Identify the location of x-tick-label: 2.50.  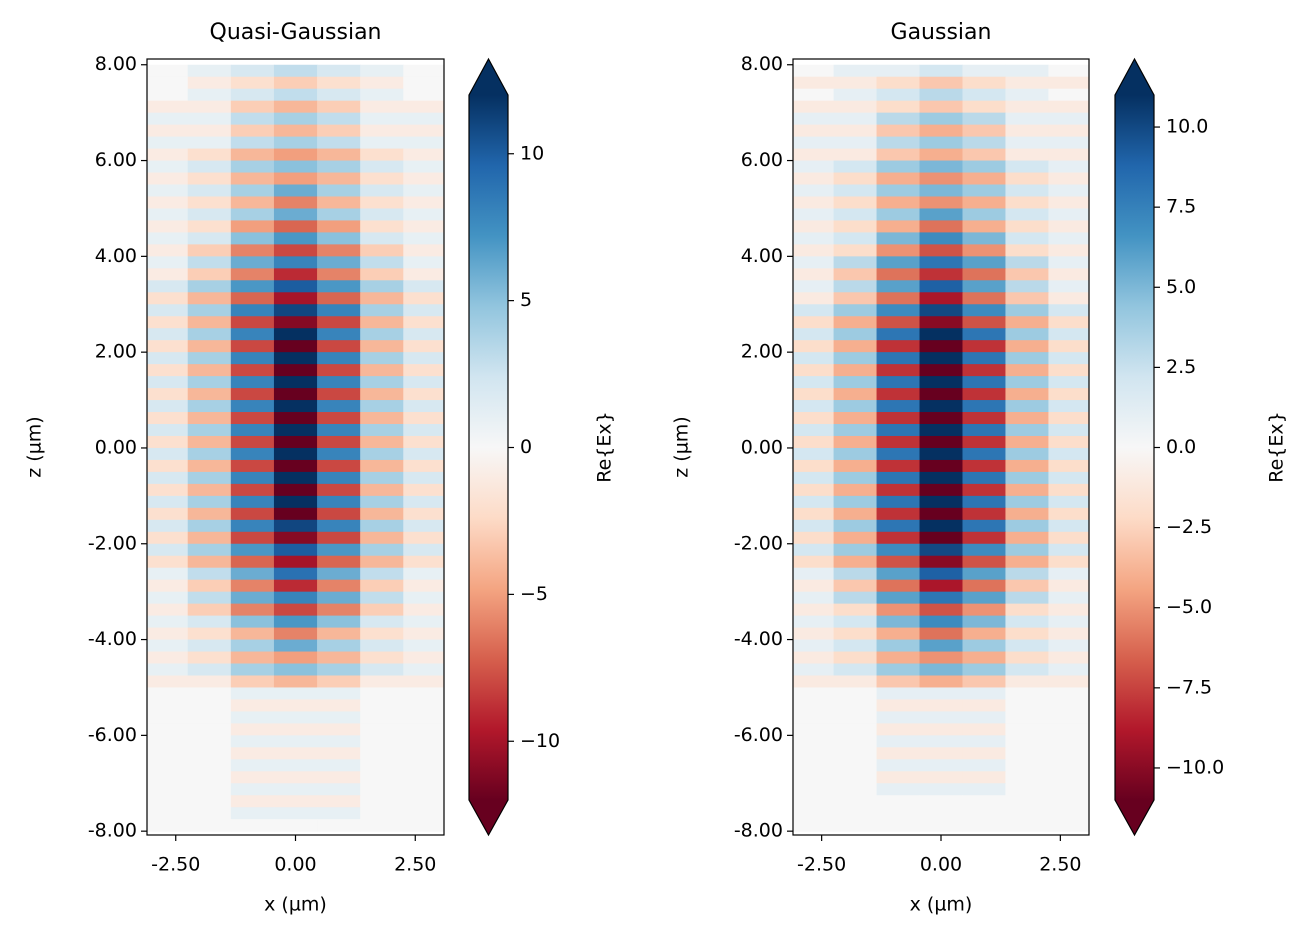
(1060, 865).